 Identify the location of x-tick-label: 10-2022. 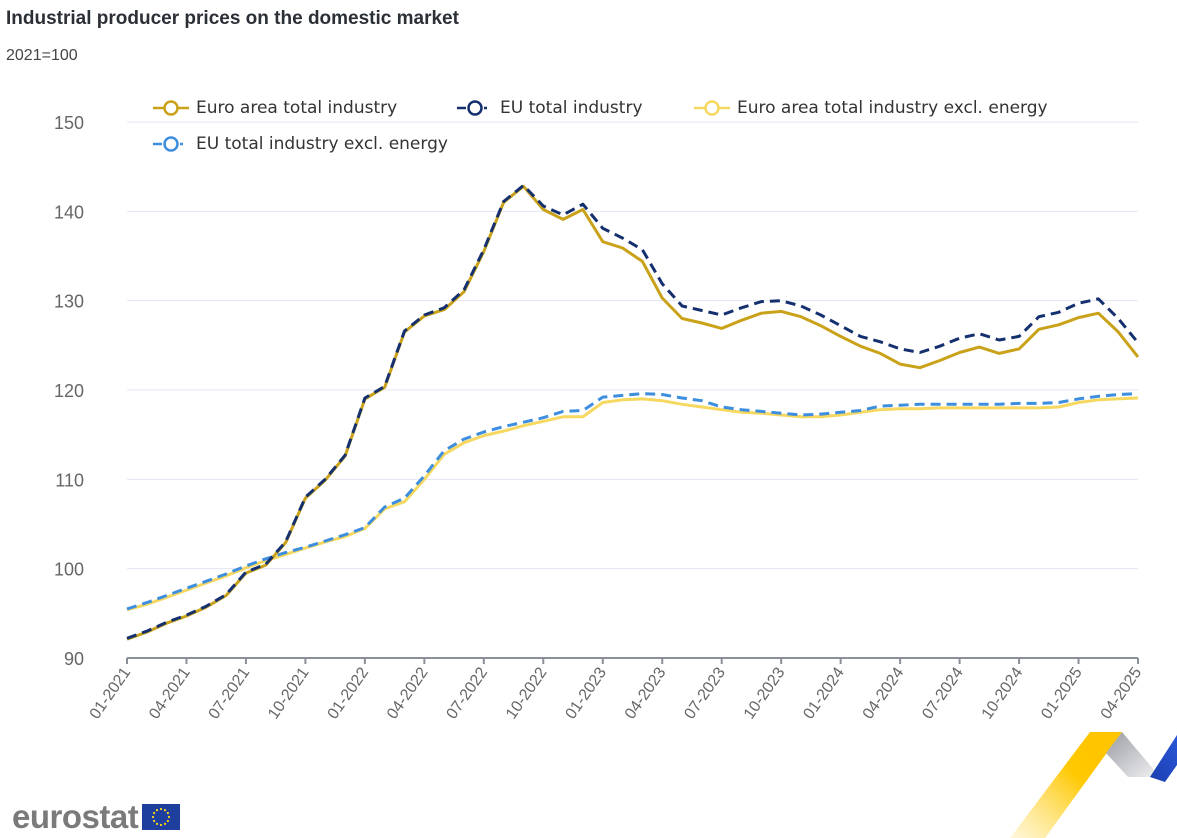
(527, 693).